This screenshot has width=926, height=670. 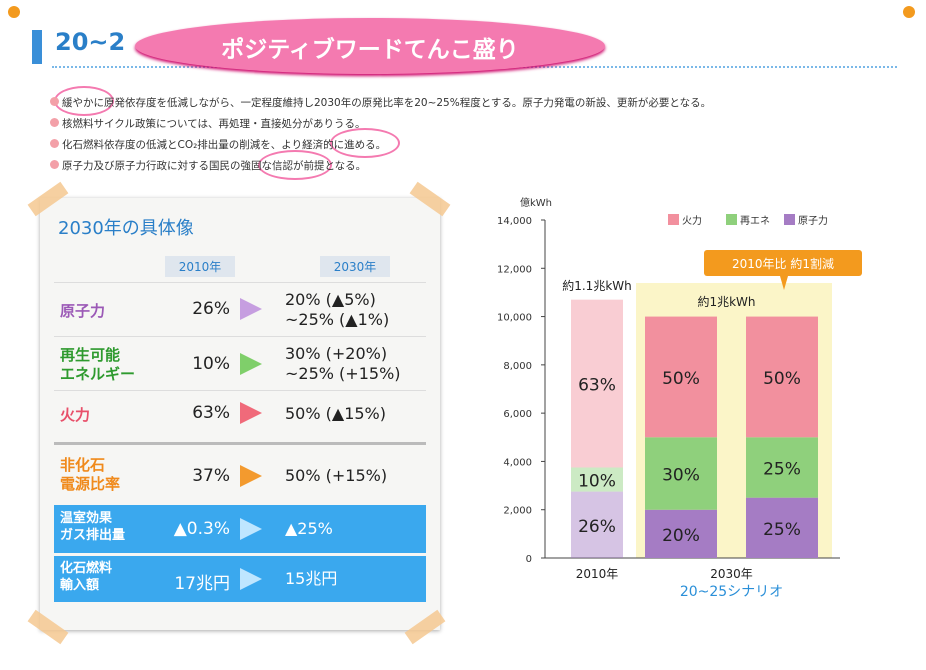 I want to click on value-2010: 17兆円, so click(x=202, y=584).